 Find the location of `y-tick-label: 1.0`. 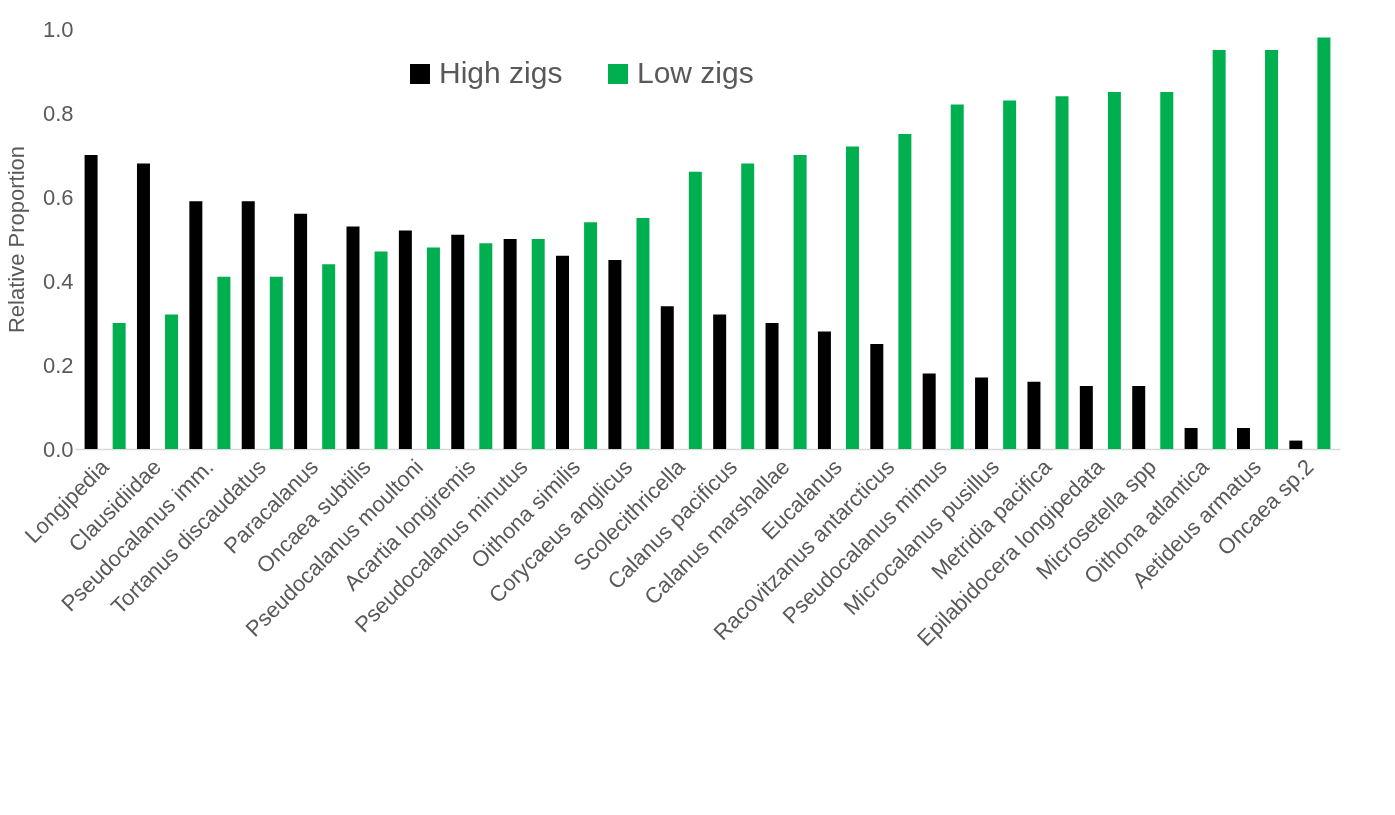

y-tick-label: 1.0 is located at coordinates (58, 29).